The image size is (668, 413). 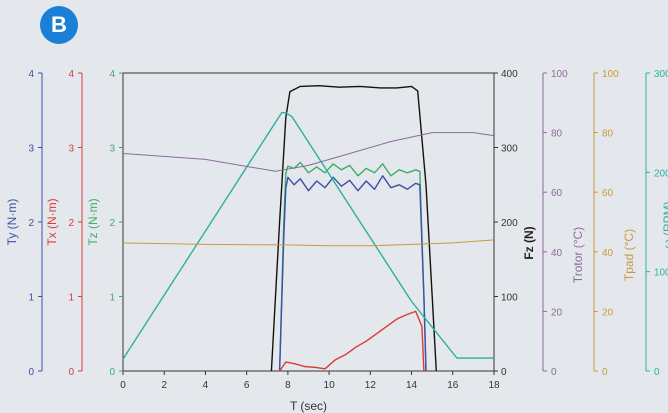 I want to click on tpad-tick-label: 0, so click(x=605, y=372).